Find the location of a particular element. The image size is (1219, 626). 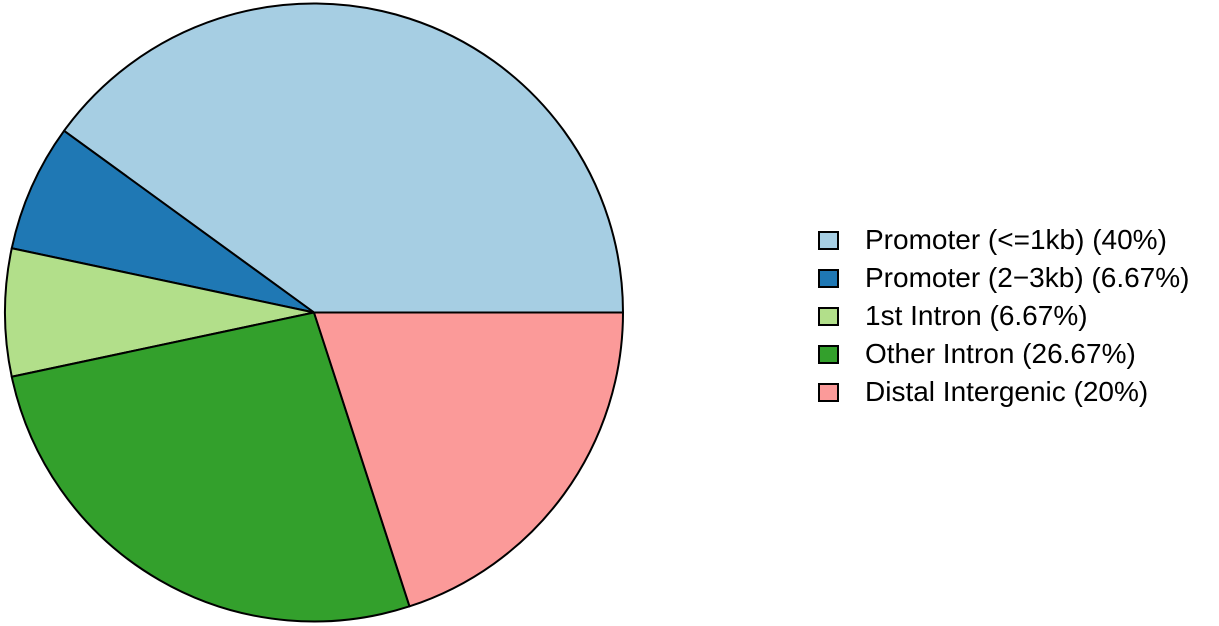

legend-label: Promoter (<=1kb) (40%) is located at coordinates (1016, 239).